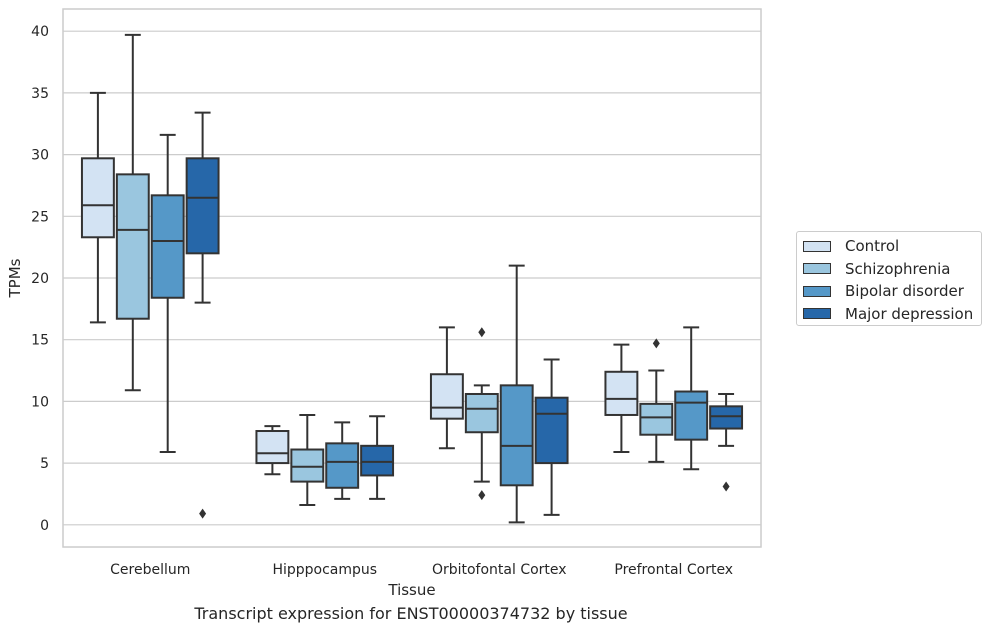 Image resolution: width=993 pixels, height=634 pixels. I want to click on legend-item: Control, so click(851, 246).